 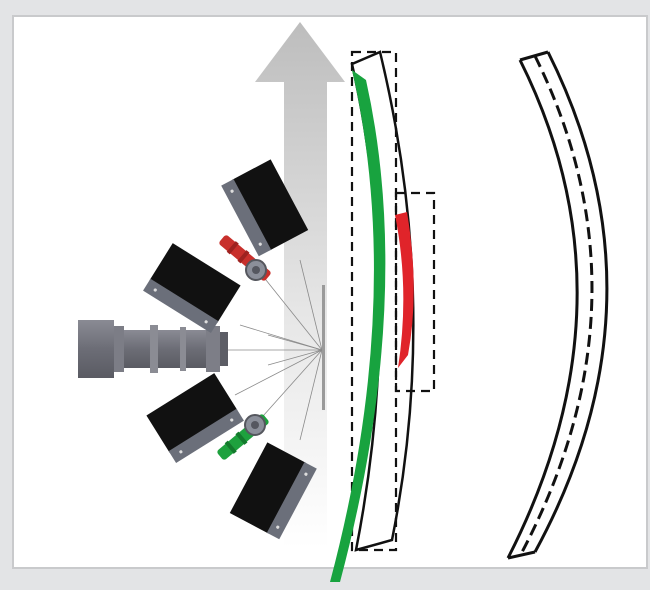 What do you see at coordinates (271, 350) in the screenshot?
I see `laser-lines` at bounding box center [271, 350].